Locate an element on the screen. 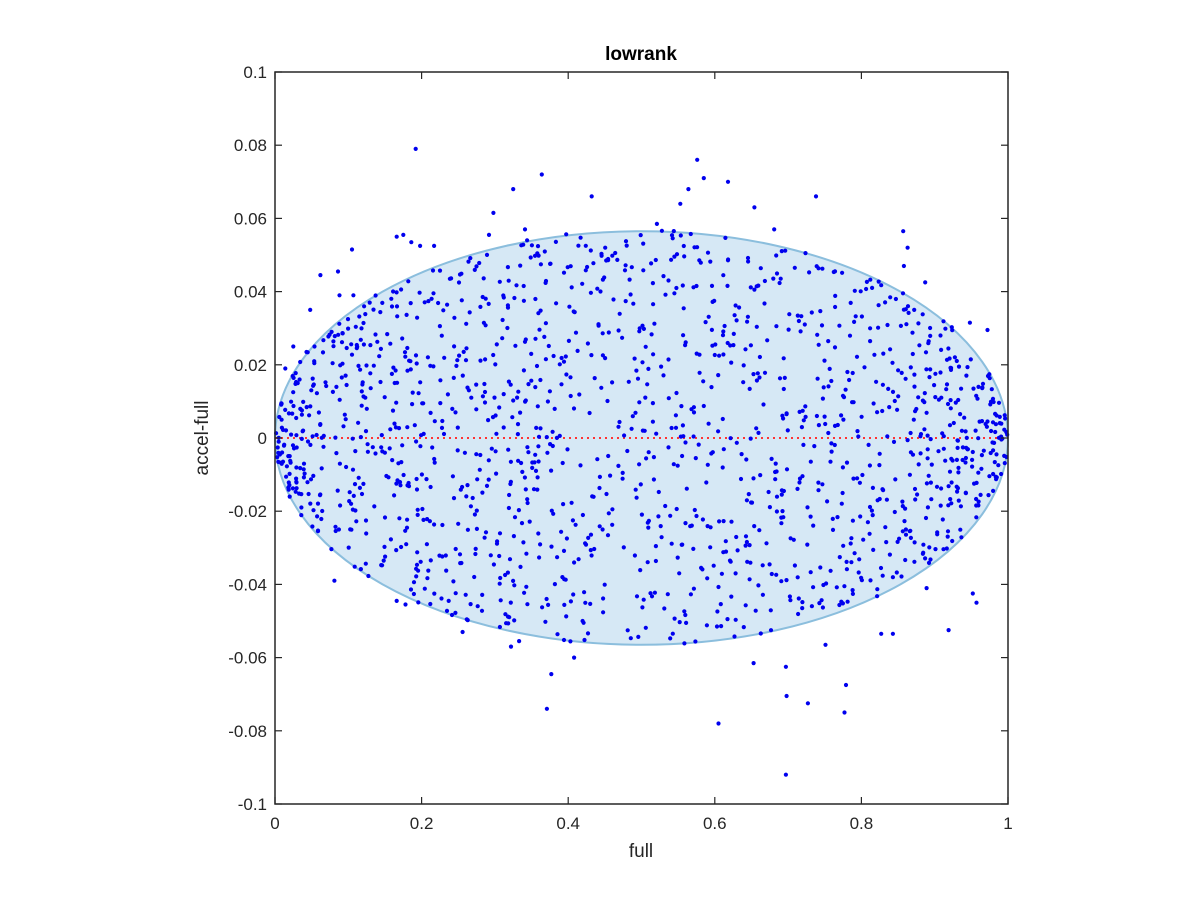 Image resolution: width=1200 pixels, height=900 pixels. y-tick-label: -0.04 is located at coordinates (247, 584).